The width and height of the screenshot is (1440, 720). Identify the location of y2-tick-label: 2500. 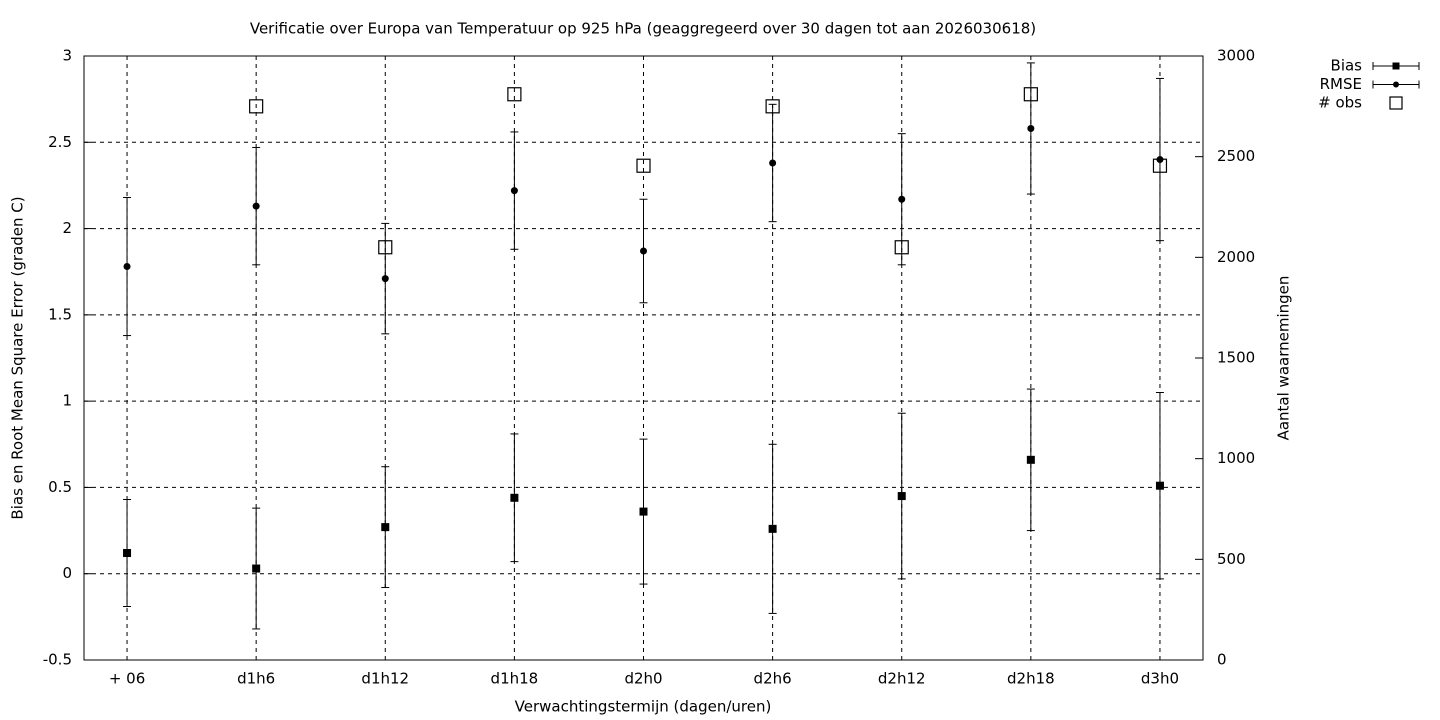
(1236, 156).